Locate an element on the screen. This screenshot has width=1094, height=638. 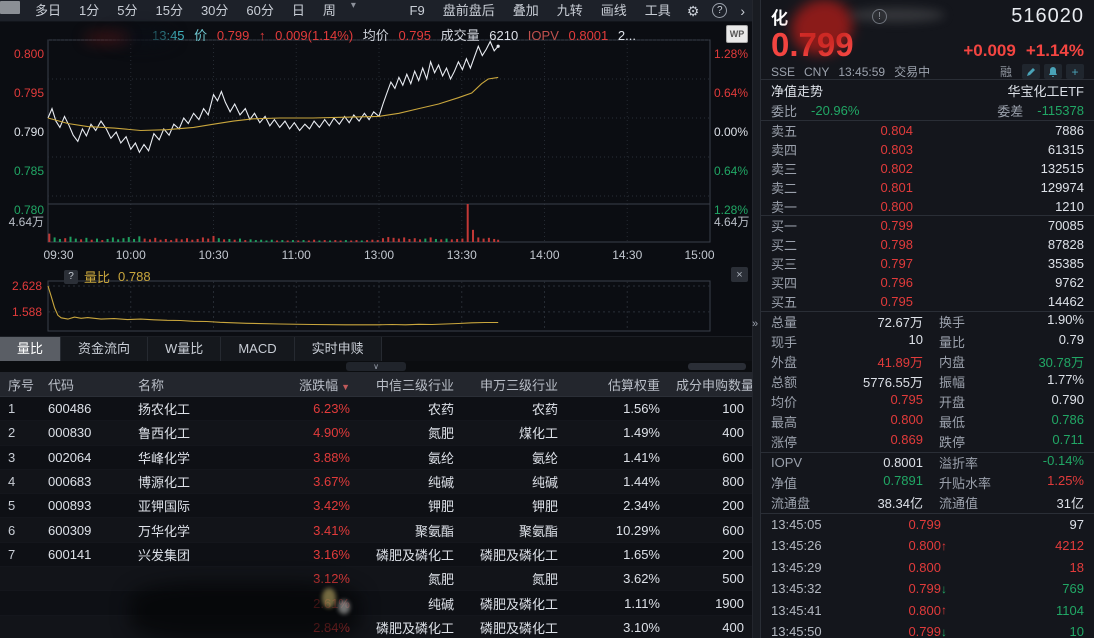
tab-W量比: W量比 is located at coordinates (185, 349).